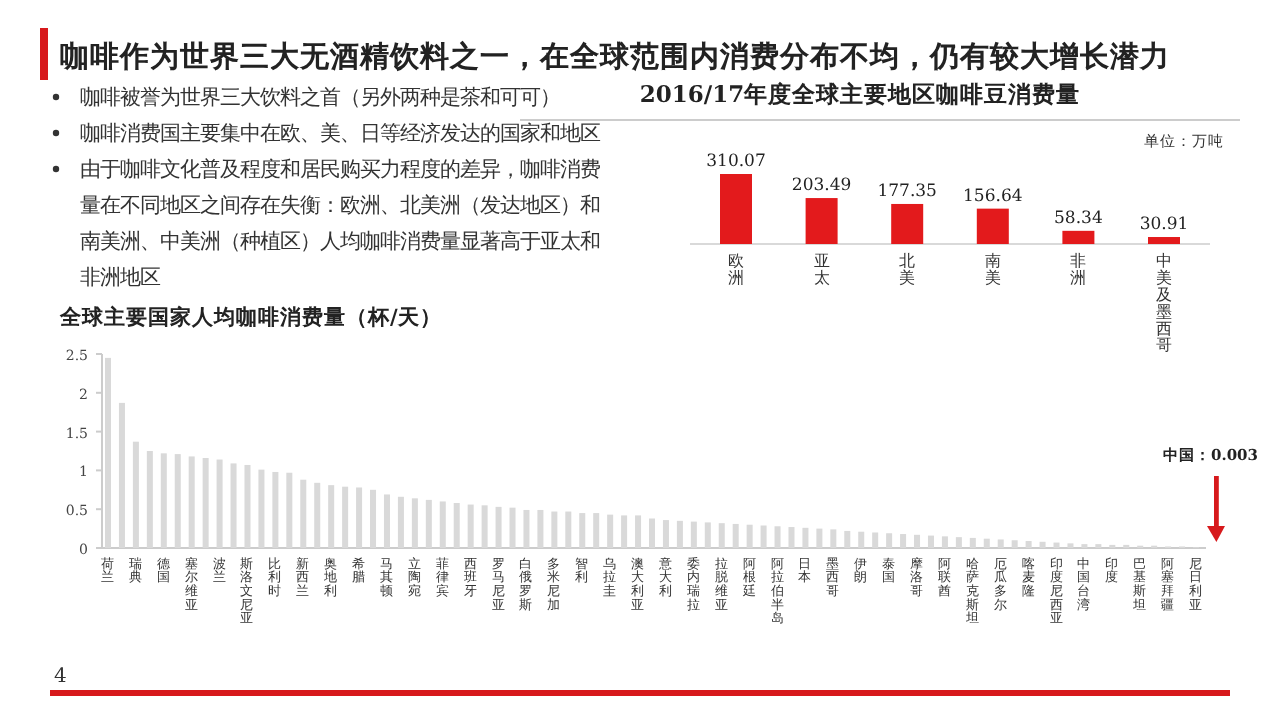 This screenshot has width=1280, height=718. Describe the element at coordinates (615, 56) in the screenshot. I see `text: 咖啡作为世界三大无酒精饮料之一，在全球范围内消费分布不均，仍有较大增长潜力` at that location.